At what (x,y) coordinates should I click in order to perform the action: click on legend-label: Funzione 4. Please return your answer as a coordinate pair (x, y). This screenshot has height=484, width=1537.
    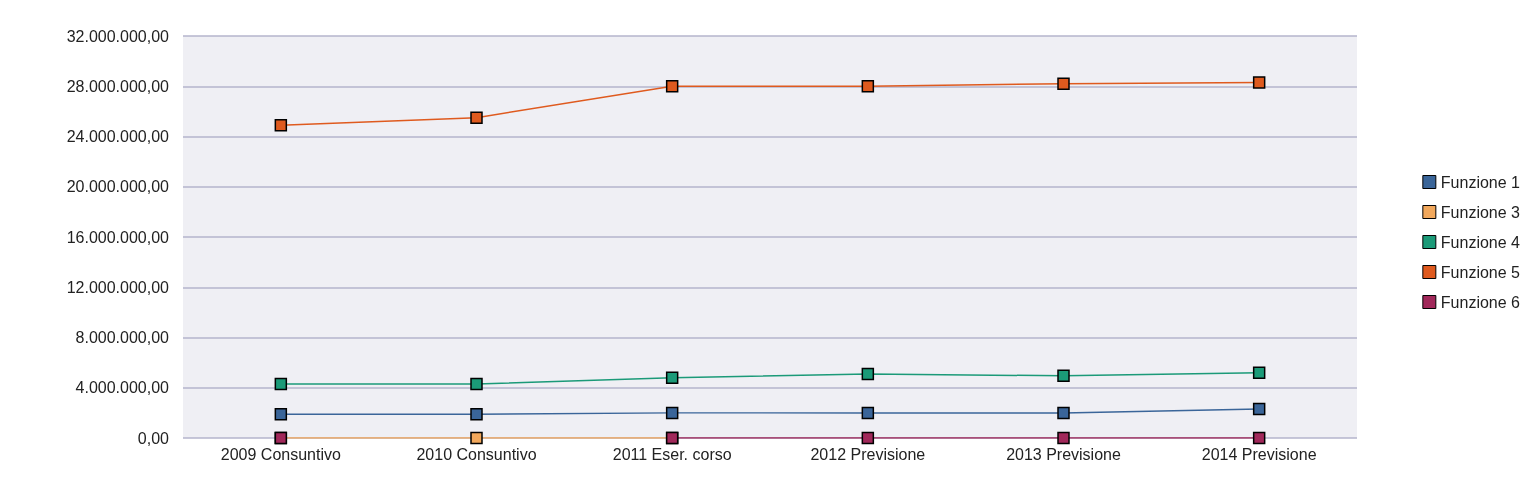
    Looking at the image, I should click on (1480, 242).